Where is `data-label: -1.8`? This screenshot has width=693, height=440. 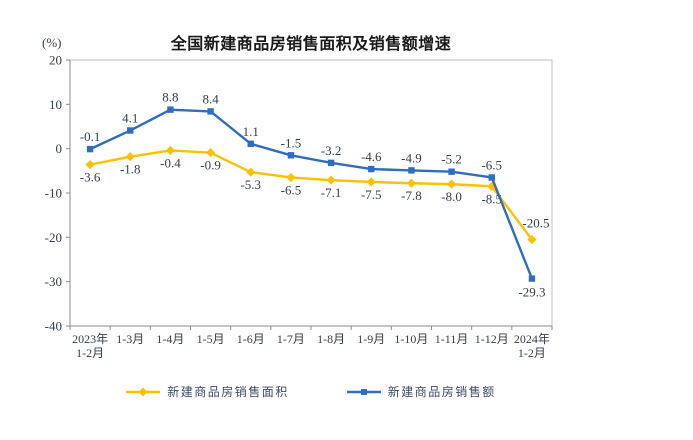
data-label: -1.8 is located at coordinates (130, 169).